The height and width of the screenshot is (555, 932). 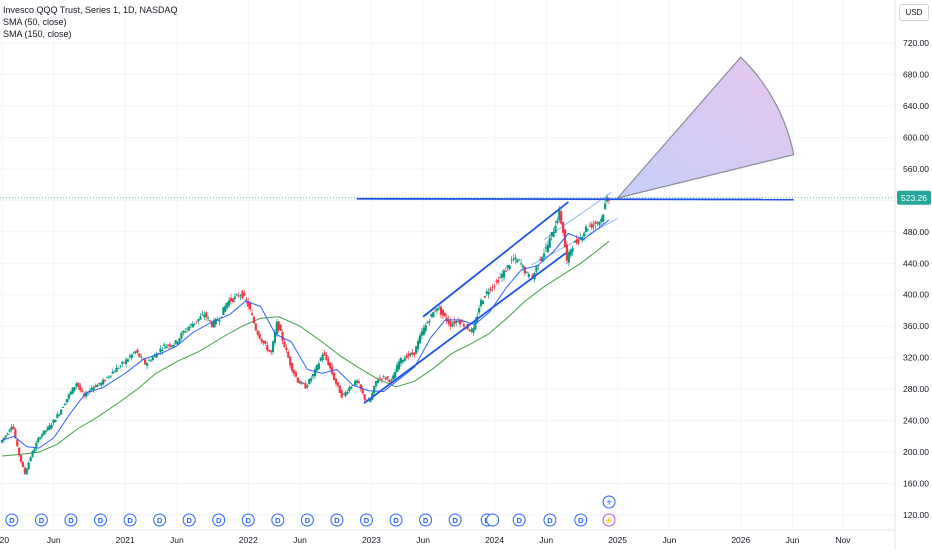 I want to click on y-tick-label: 160.00, so click(x=916, y=484).